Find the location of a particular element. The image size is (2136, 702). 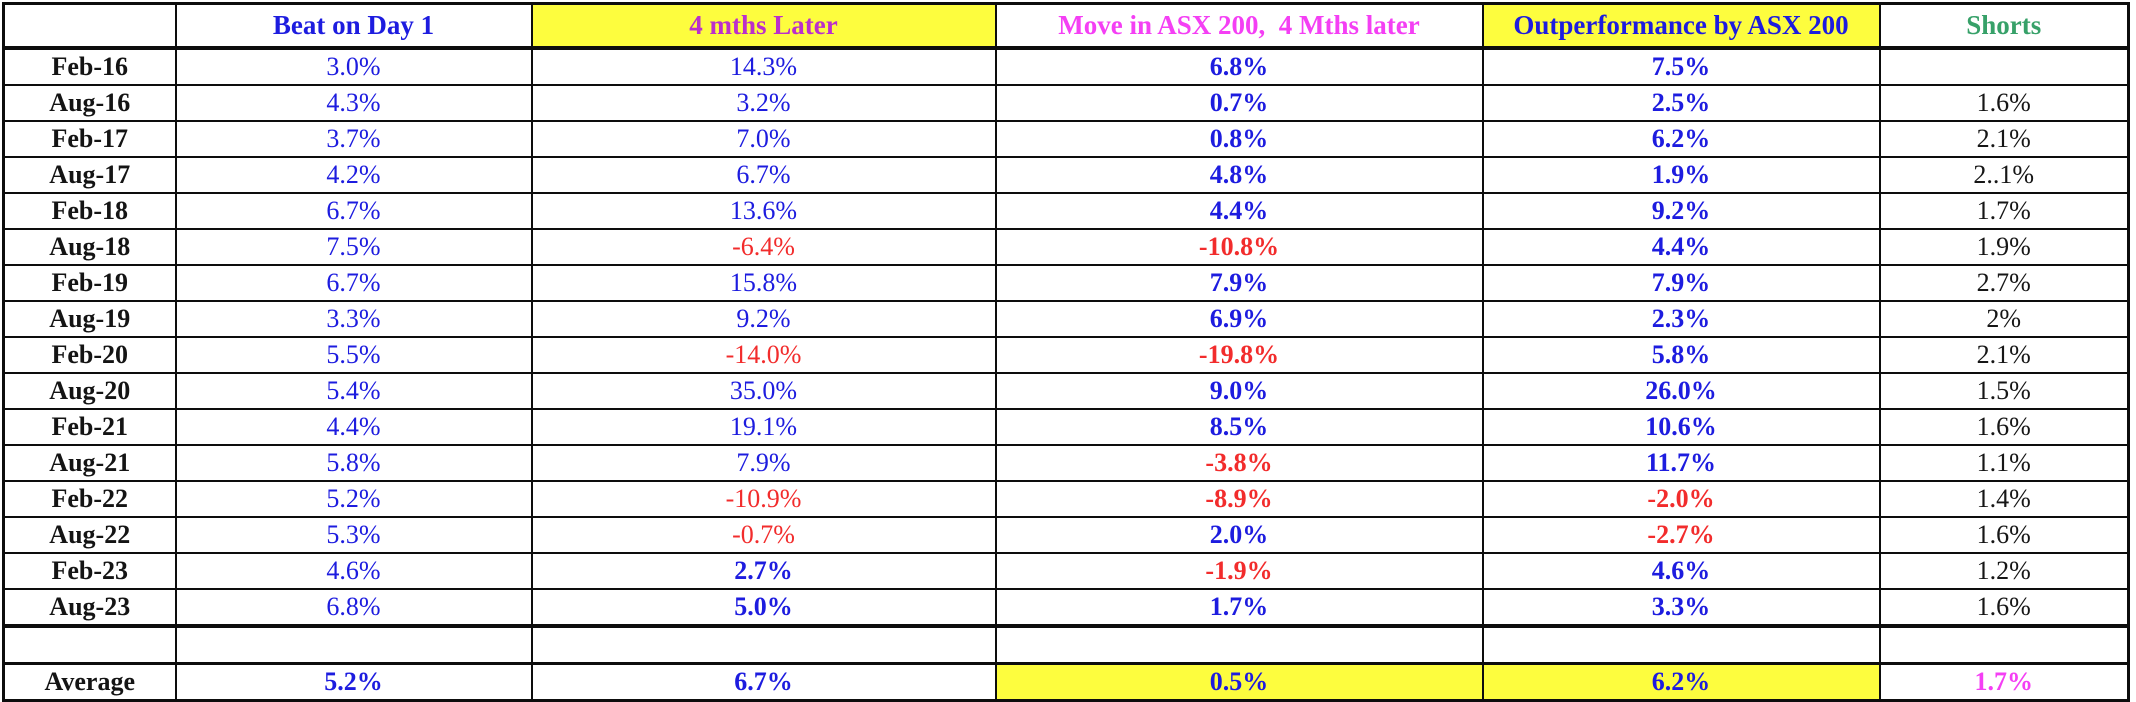

data-cell: 11.7% is located at coordinates (1681, 463).